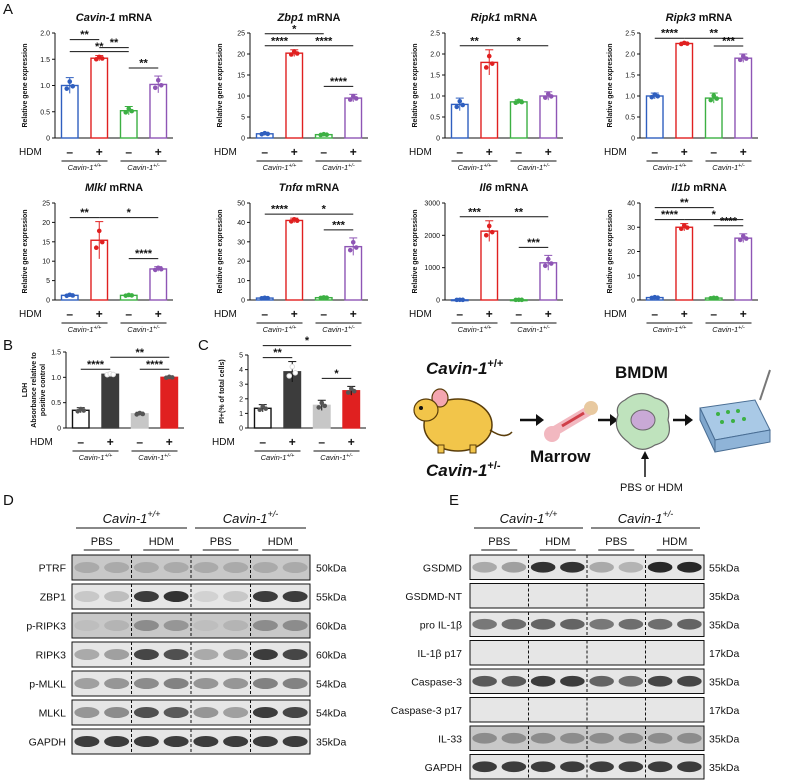 The image size is (790, 784). What do you see at coordinates (630, 55) in the screenshot?
I see `y-tick-label: 2.0` at bounding box center [630, 55].